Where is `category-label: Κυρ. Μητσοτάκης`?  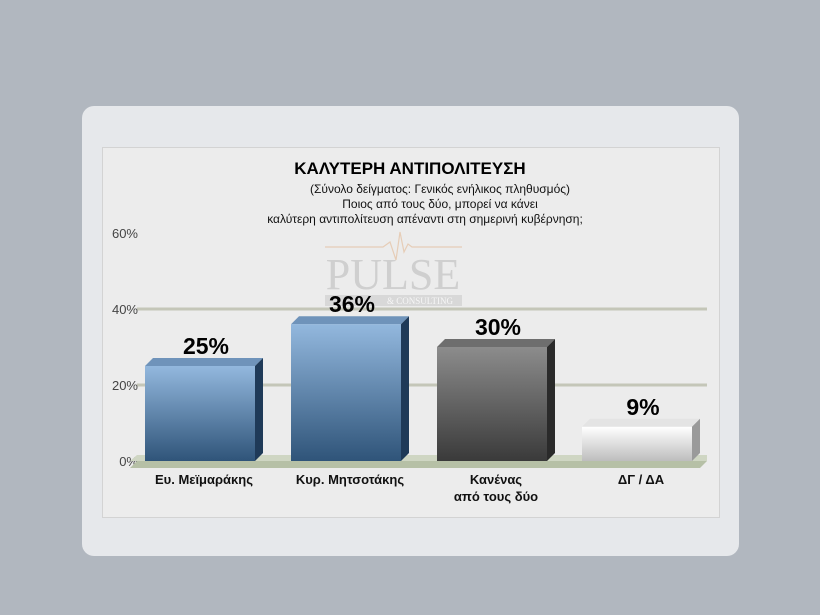
category-label: Κυρ. Μητσοτάκης is located at coordinates (350, 479).